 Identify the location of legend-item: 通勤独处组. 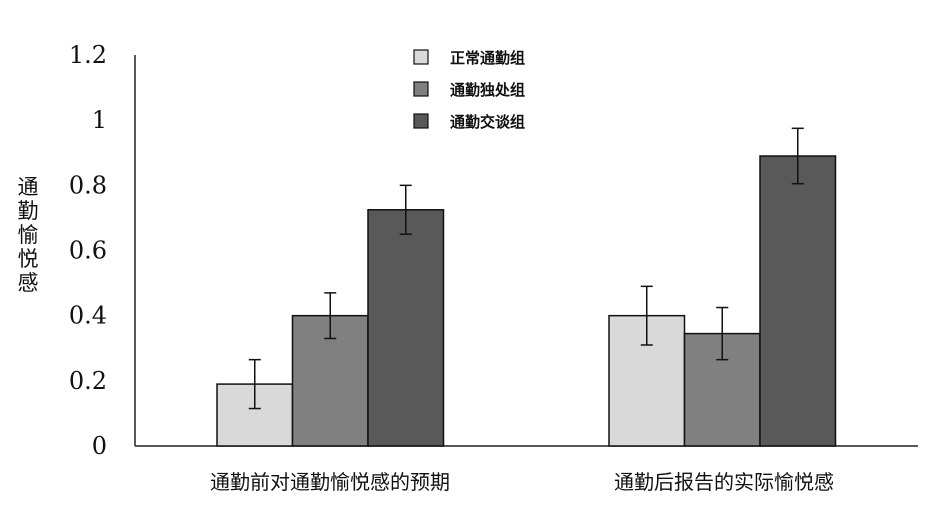
(469, 90).